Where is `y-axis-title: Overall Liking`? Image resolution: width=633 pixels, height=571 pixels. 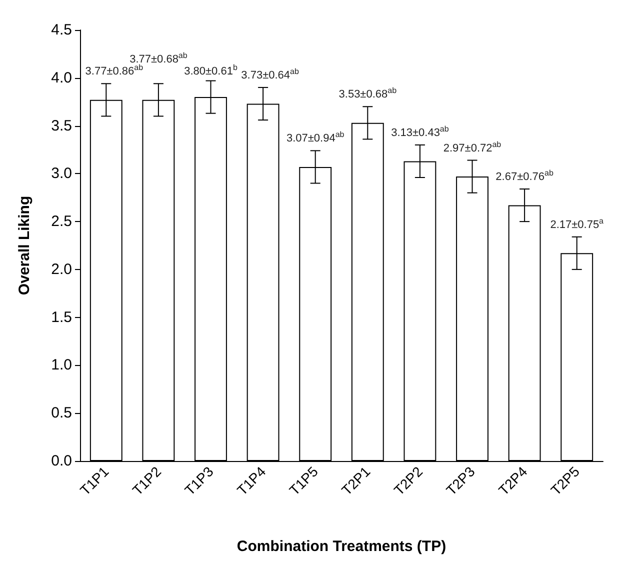
y-axis-title: Overall Liking is located at coordinates (24, 246).